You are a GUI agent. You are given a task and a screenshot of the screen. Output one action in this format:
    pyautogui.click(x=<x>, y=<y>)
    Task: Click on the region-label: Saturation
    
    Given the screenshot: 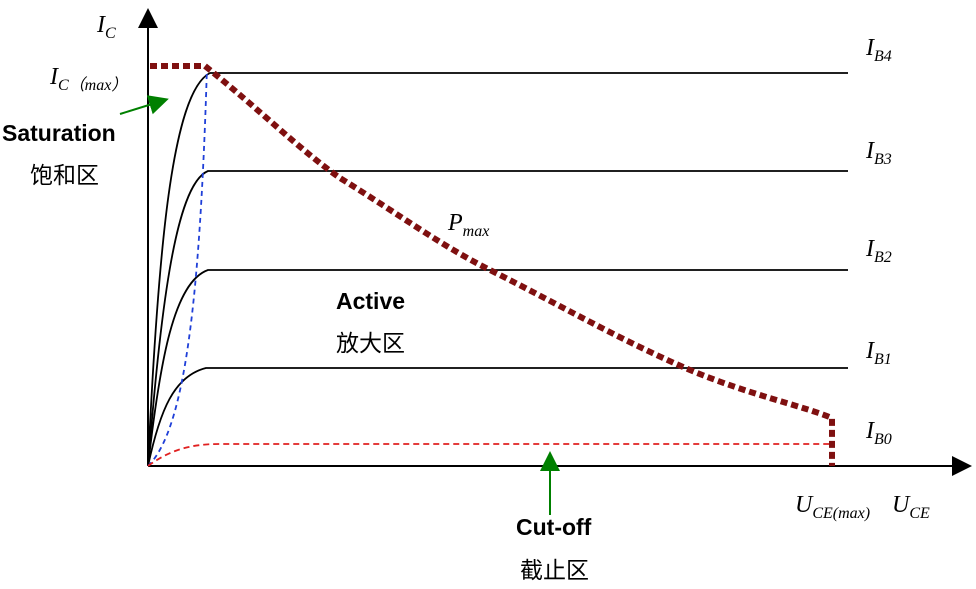 What is the action you would take?
    pyautogui.click(x=59, y=133)
    